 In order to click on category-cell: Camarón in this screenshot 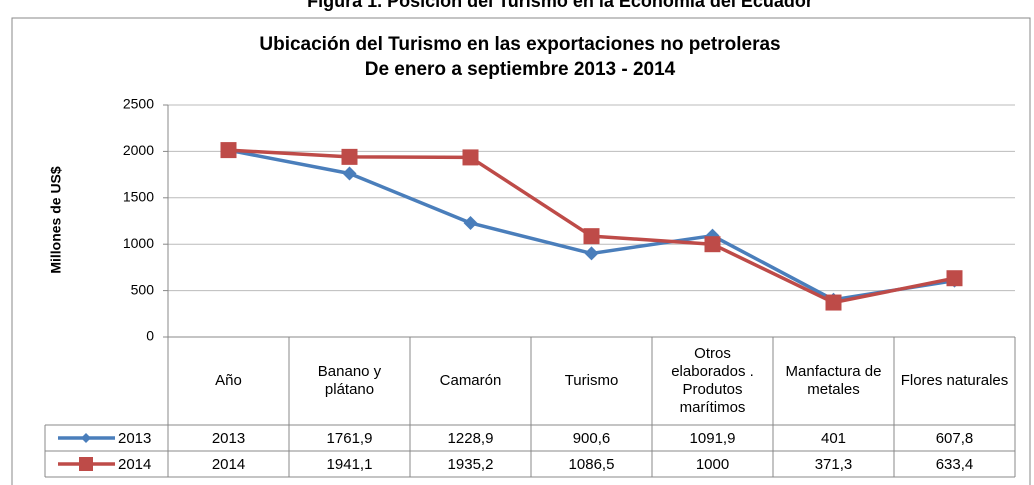, I will do `click(470, 380)`.